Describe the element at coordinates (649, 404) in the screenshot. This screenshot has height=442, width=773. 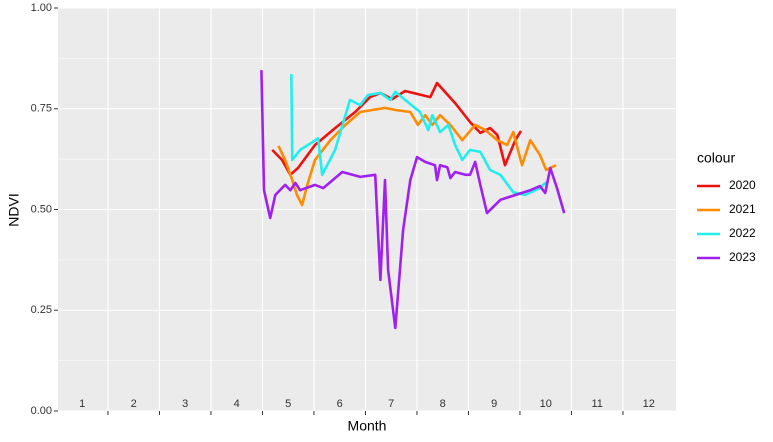
I see `month-label: 12` at that location.